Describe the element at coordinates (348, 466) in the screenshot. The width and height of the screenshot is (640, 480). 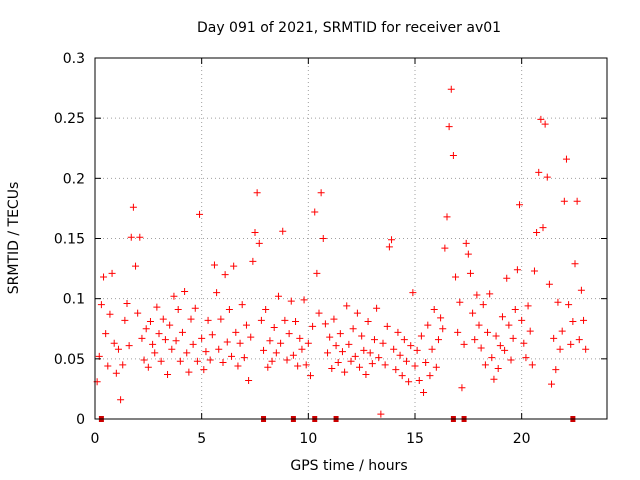
I see `x-axis-label: GPS time / hours` at that location.